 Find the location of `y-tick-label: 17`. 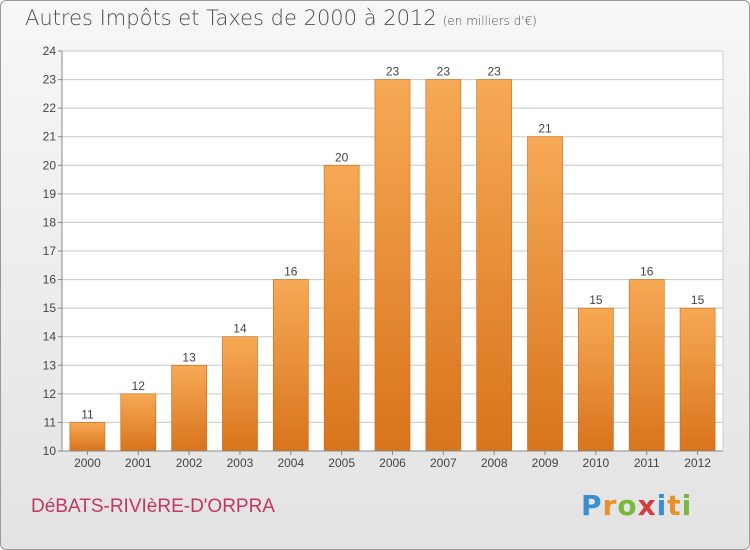

y-tick-label: 17 is located at coordinates (50, 251).